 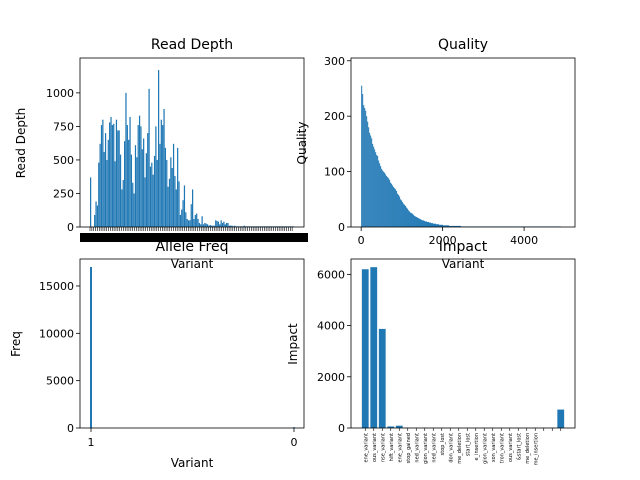 What do you see at coordinates (463, 264) in the screenshot?
I see `quality-xlabel: Variant` at bounding box center [463, 264].